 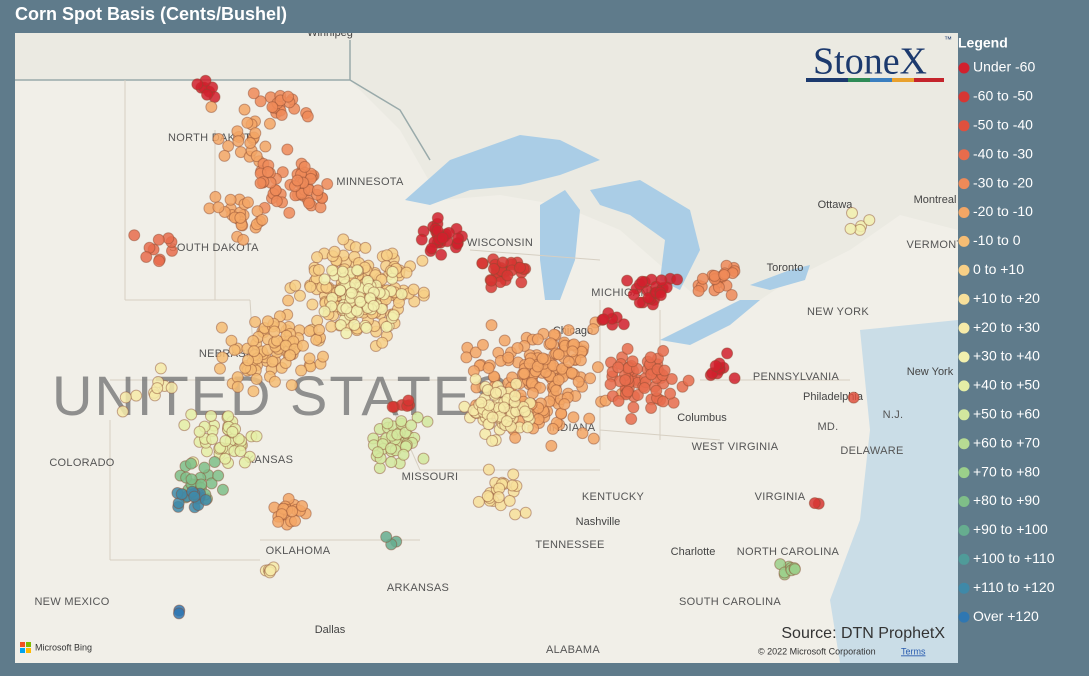 What do you see at coordinates (735, 447) in the screenshot?
I see `state-label: WEST VIRGINIA` at bounding box center [735, 447].